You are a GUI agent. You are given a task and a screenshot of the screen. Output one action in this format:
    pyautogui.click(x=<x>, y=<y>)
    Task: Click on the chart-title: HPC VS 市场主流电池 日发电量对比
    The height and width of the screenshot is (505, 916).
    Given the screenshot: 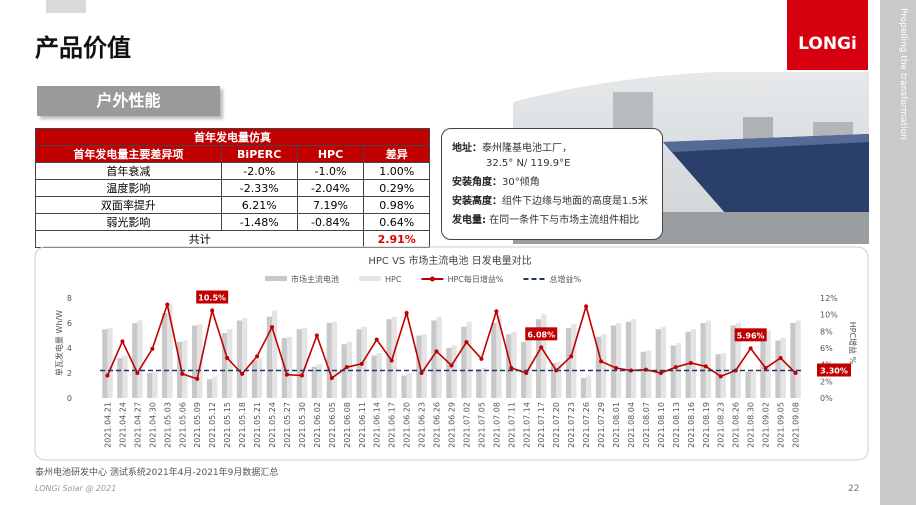 What is the action you would take?
    pyautogui.click(x=449, y=260)
    